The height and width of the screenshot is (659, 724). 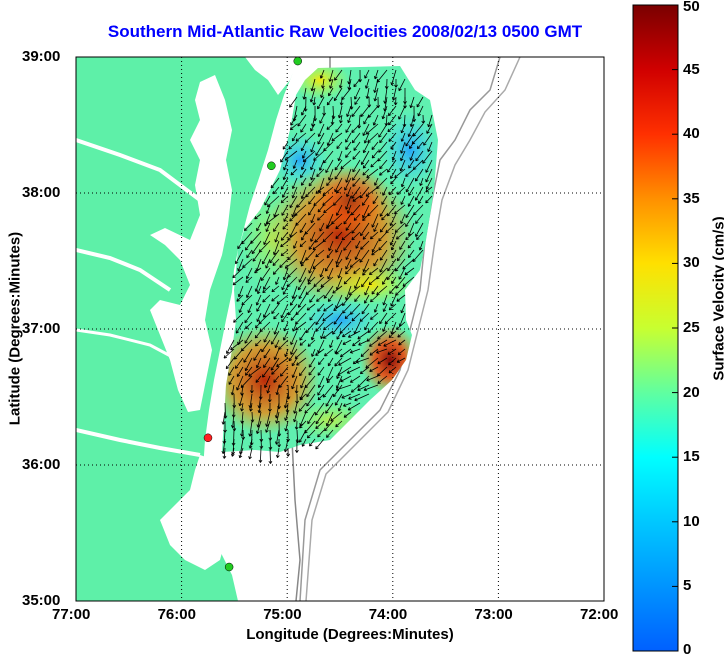 I want to click on station-markers, so click(x=253, y=314).